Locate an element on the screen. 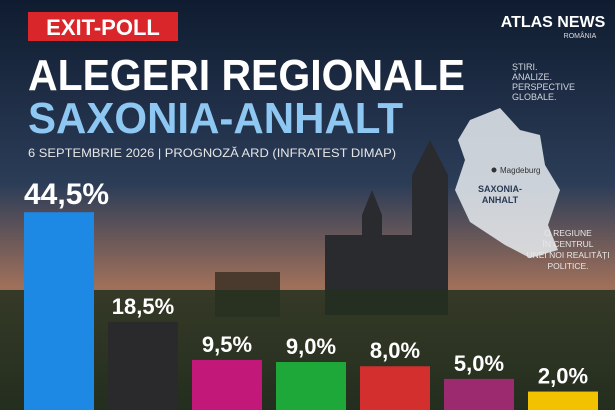 This screenshot has width=615, height=410. value-label: 9,5% is located at coordinates (227, 344).